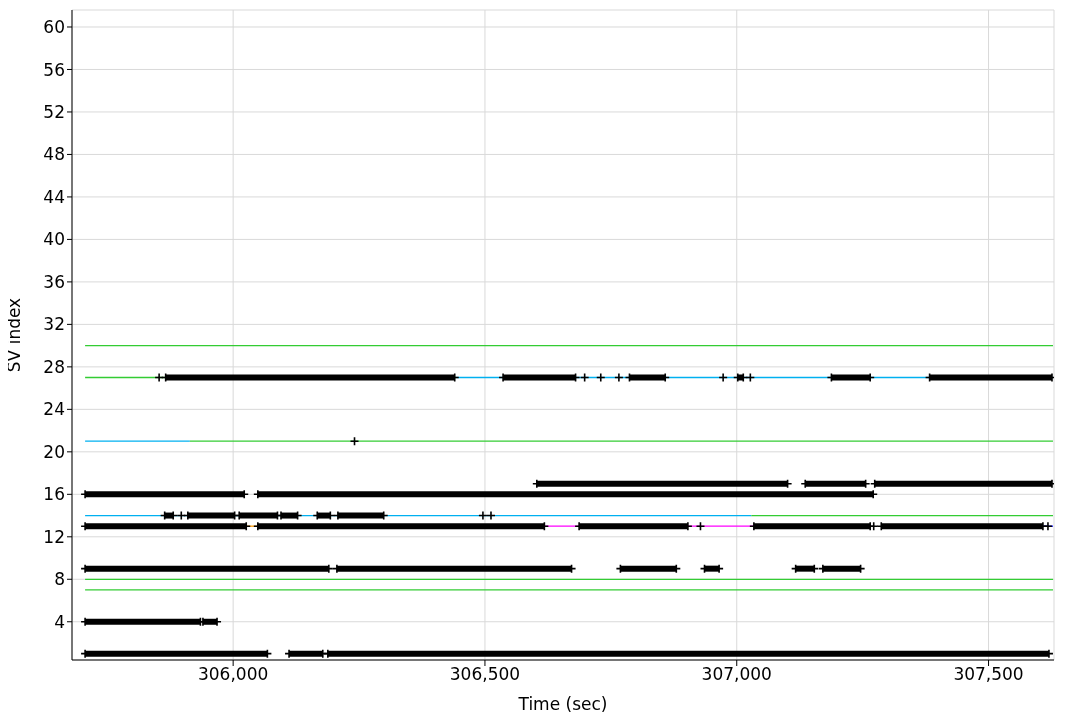 Image resolution: width=1065 pixels, height=726 pixels. What do you see at coordinates (54, 536) in the screenshot?
I see `y-tick-label: 12` at bounding box center [54, 536].